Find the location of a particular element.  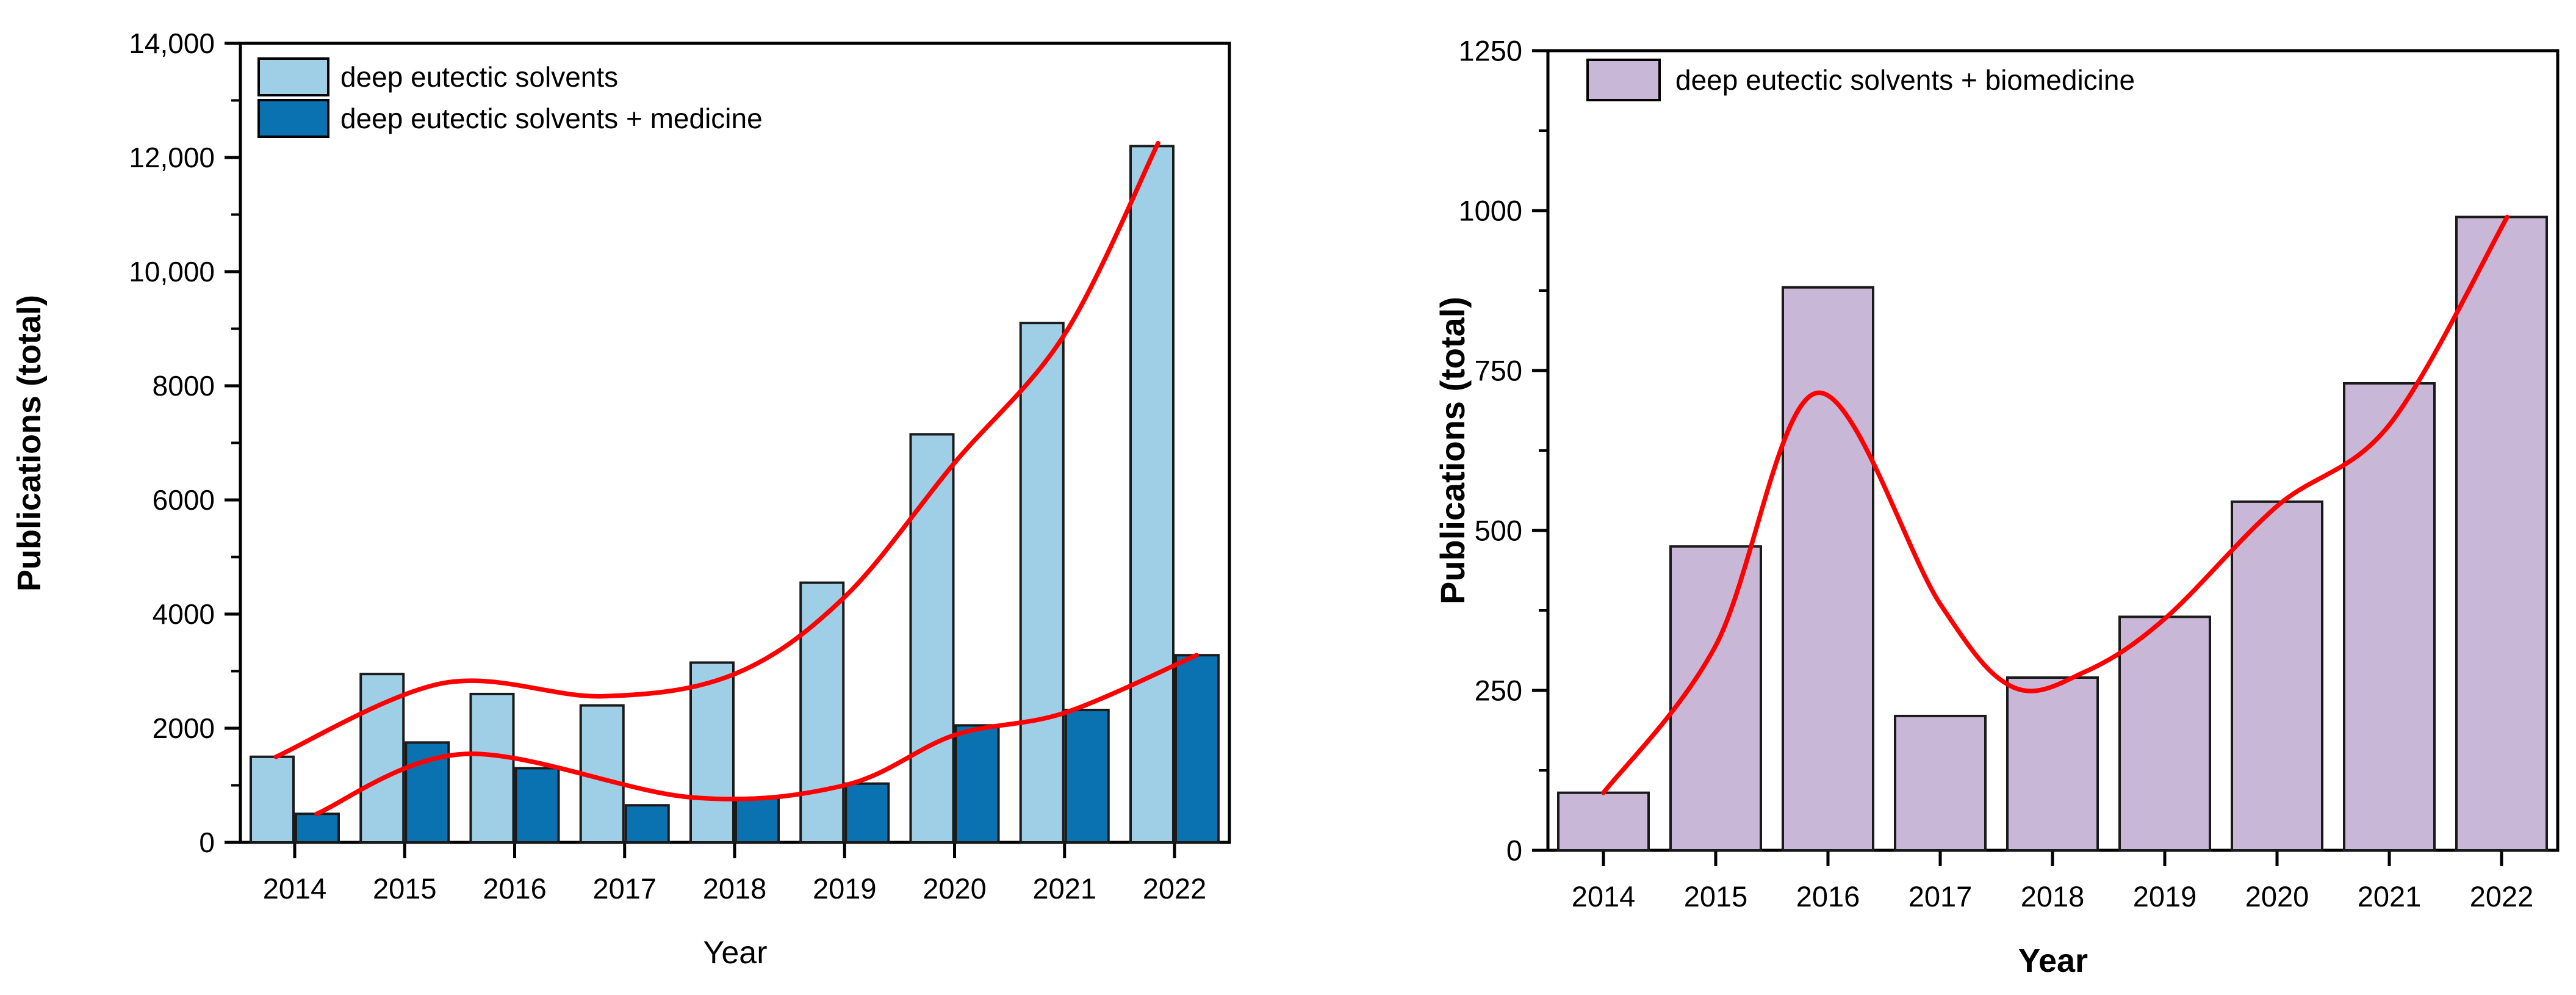

bar-2016-s1 is located at coordinates (537, 806).